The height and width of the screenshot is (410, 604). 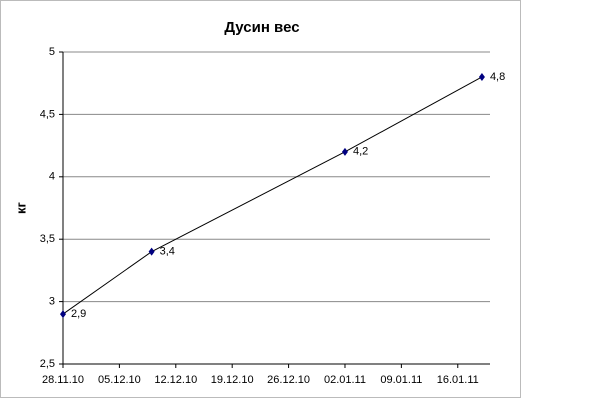 What do you see at coordinates (47, 239) in the screenshot?
I see `y-tick-label: 3,5` at bounding box center [47, 239].